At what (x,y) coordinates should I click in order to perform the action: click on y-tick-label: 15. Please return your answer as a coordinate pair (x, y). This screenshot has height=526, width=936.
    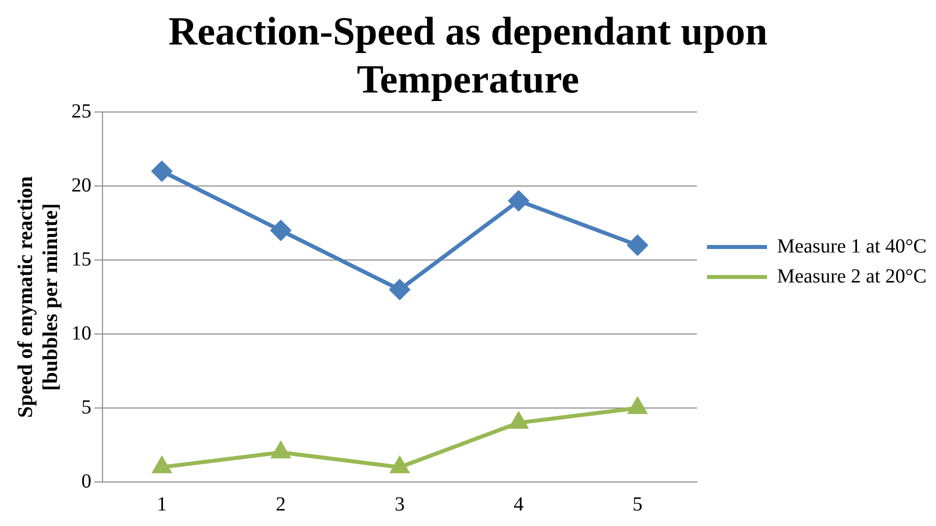
    Looking at the image, I should click on (81, 259).